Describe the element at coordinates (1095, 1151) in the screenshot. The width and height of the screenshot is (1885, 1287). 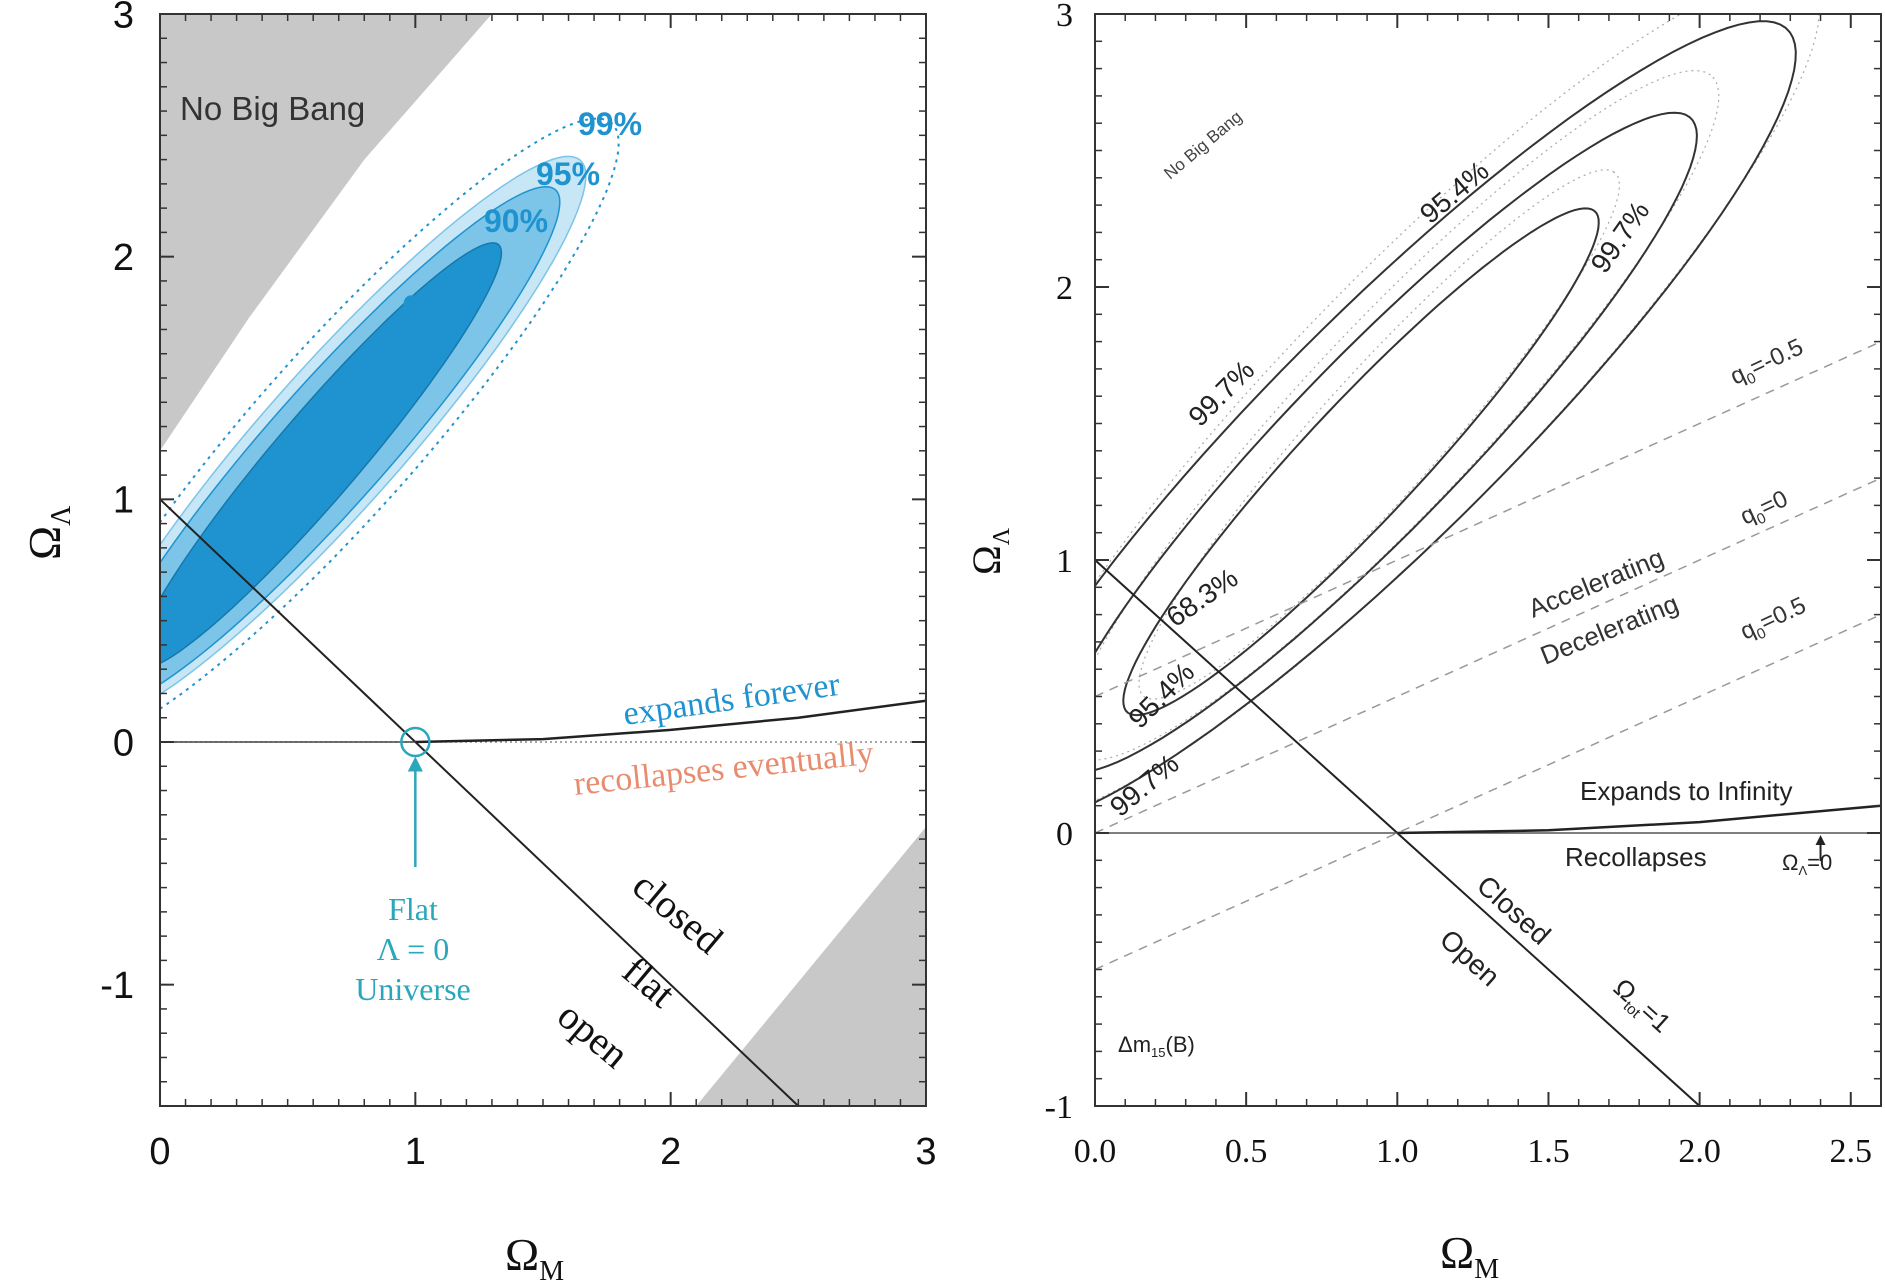
I see `right-x-tick-label: 0.0` at that location.